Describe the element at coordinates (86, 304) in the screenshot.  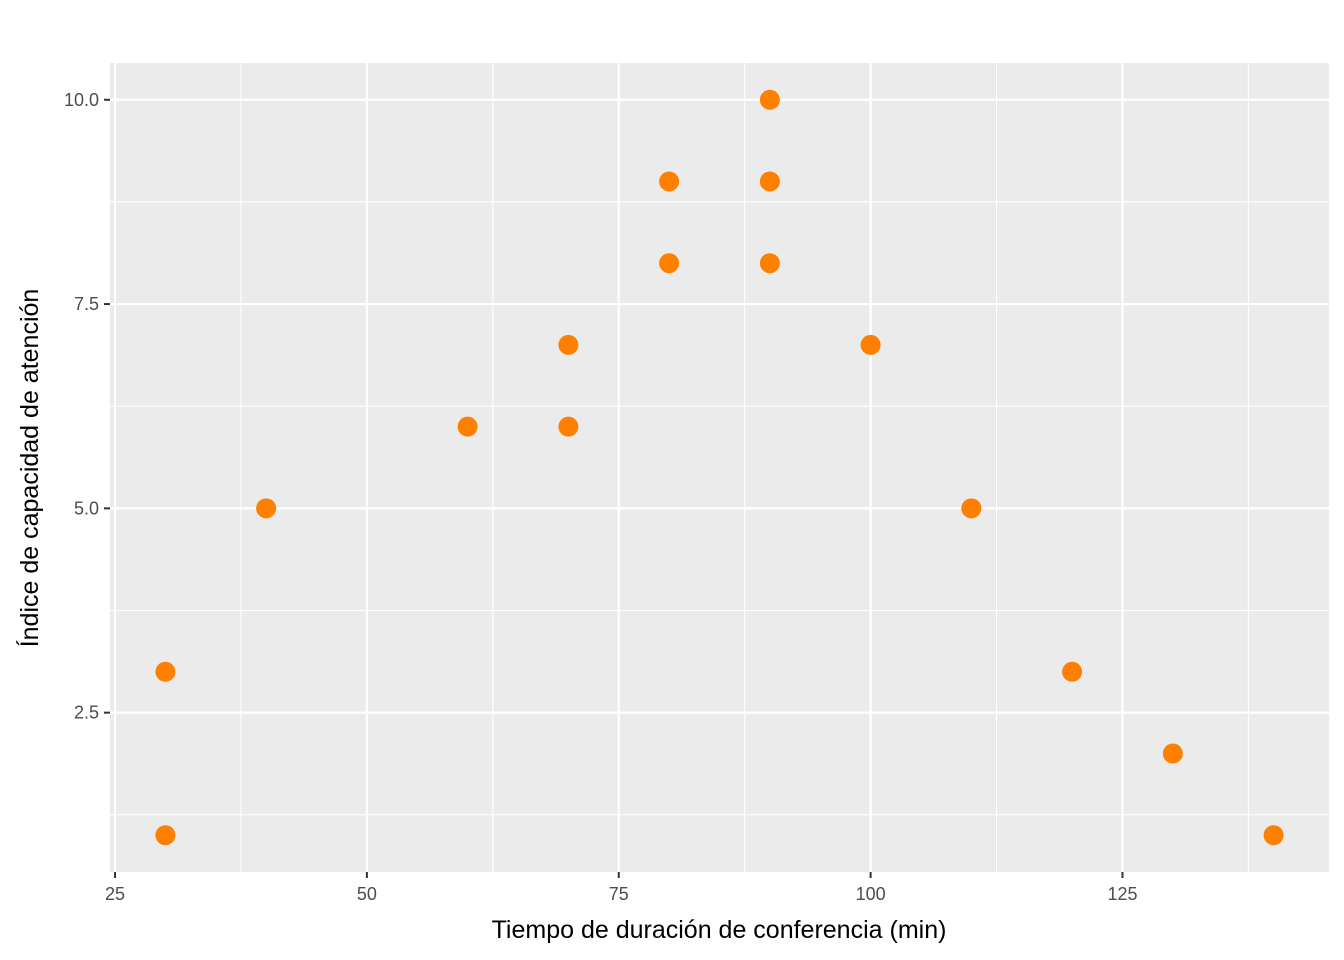
I see `y-tick-label: 7.5` at that location.